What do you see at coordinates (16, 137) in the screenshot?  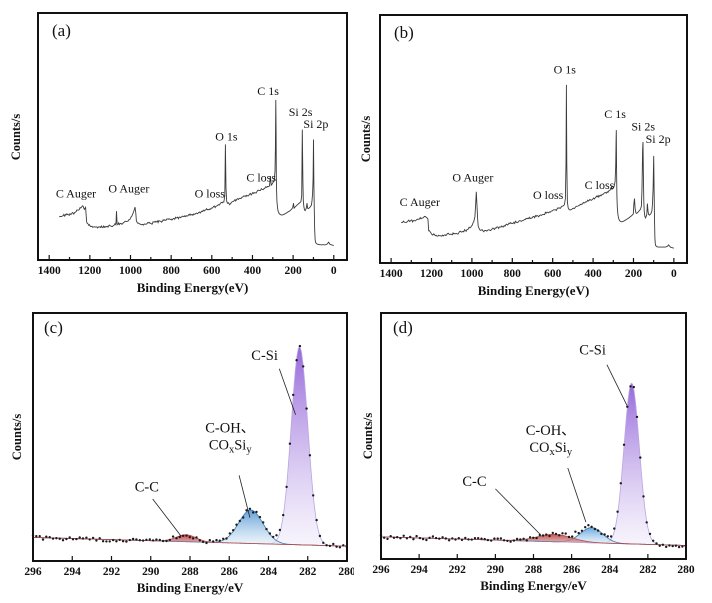 I see `panel-a-ylabel: Counts/s` at bounding box center [16, 137].